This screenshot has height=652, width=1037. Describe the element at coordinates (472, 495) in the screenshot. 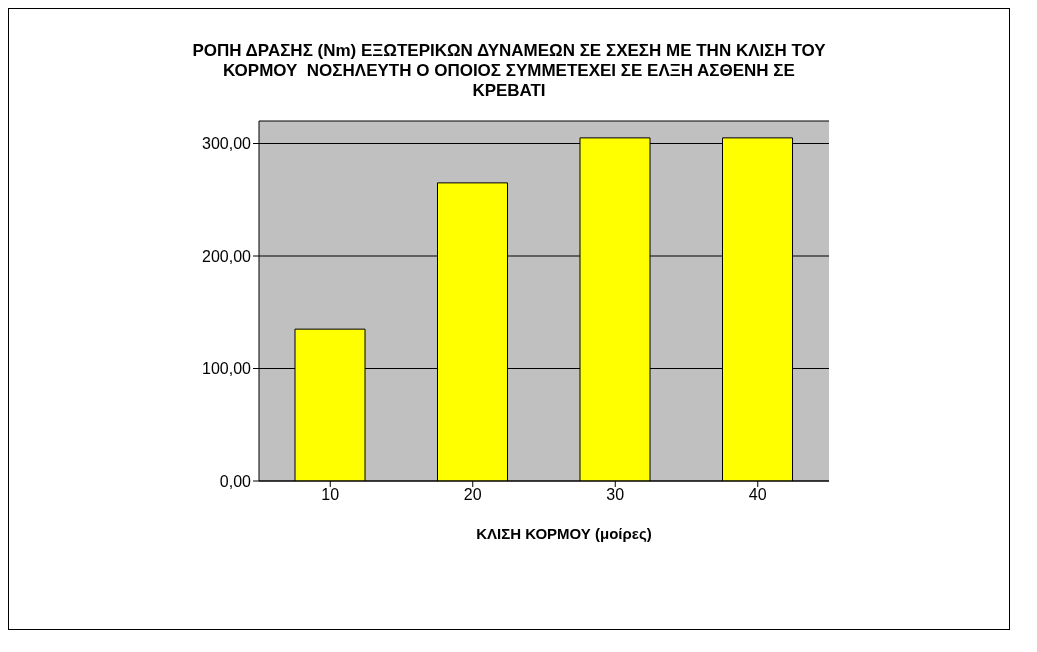

I see `x-tick-label: 20` at that location.